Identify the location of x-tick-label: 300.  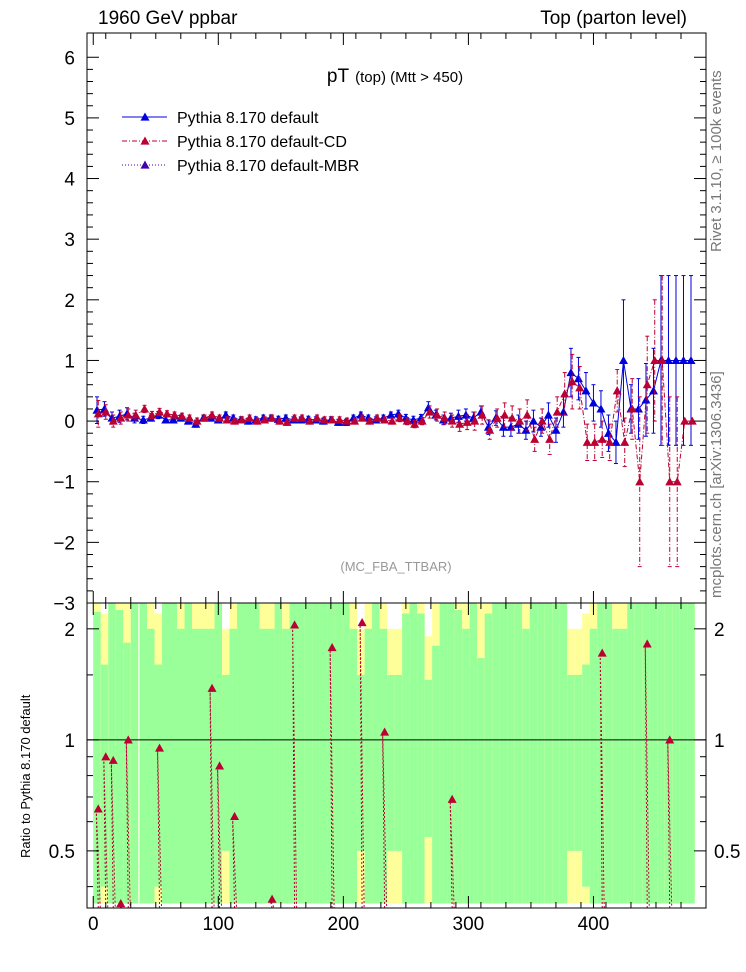
(469, 924).